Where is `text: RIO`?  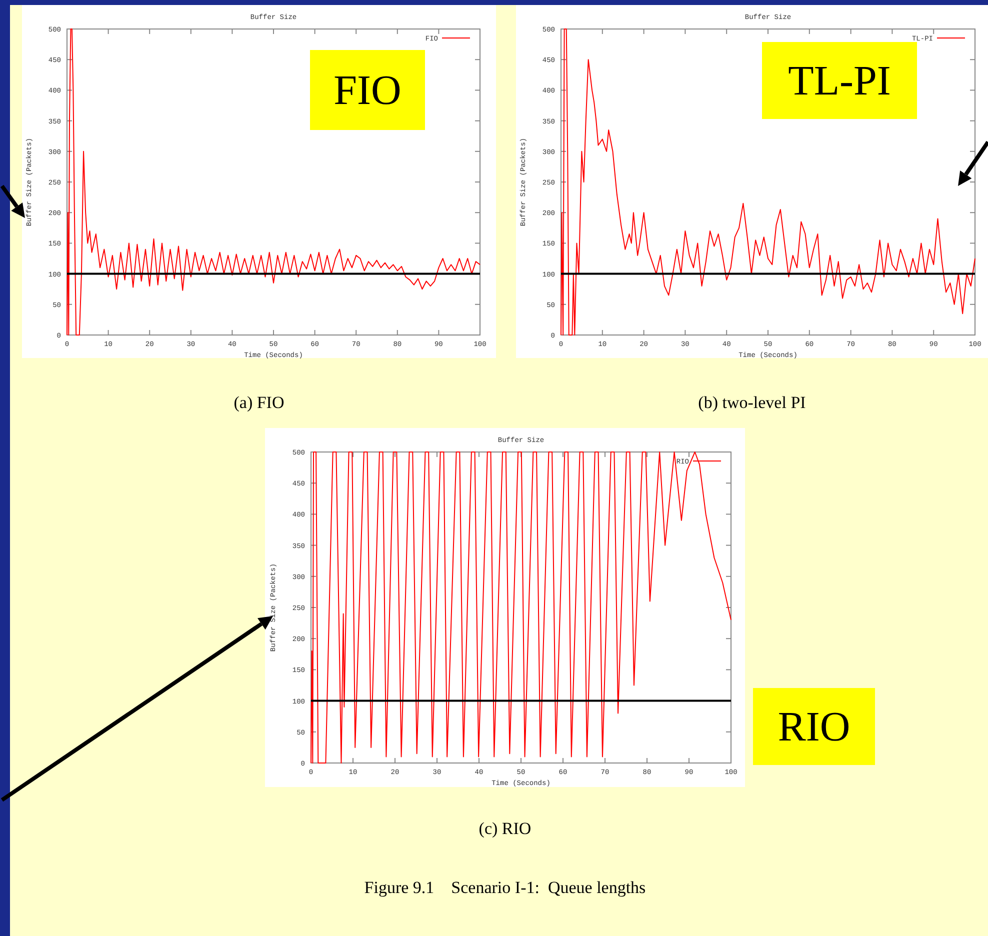 text: RIO is located at coordinates (814, 727).